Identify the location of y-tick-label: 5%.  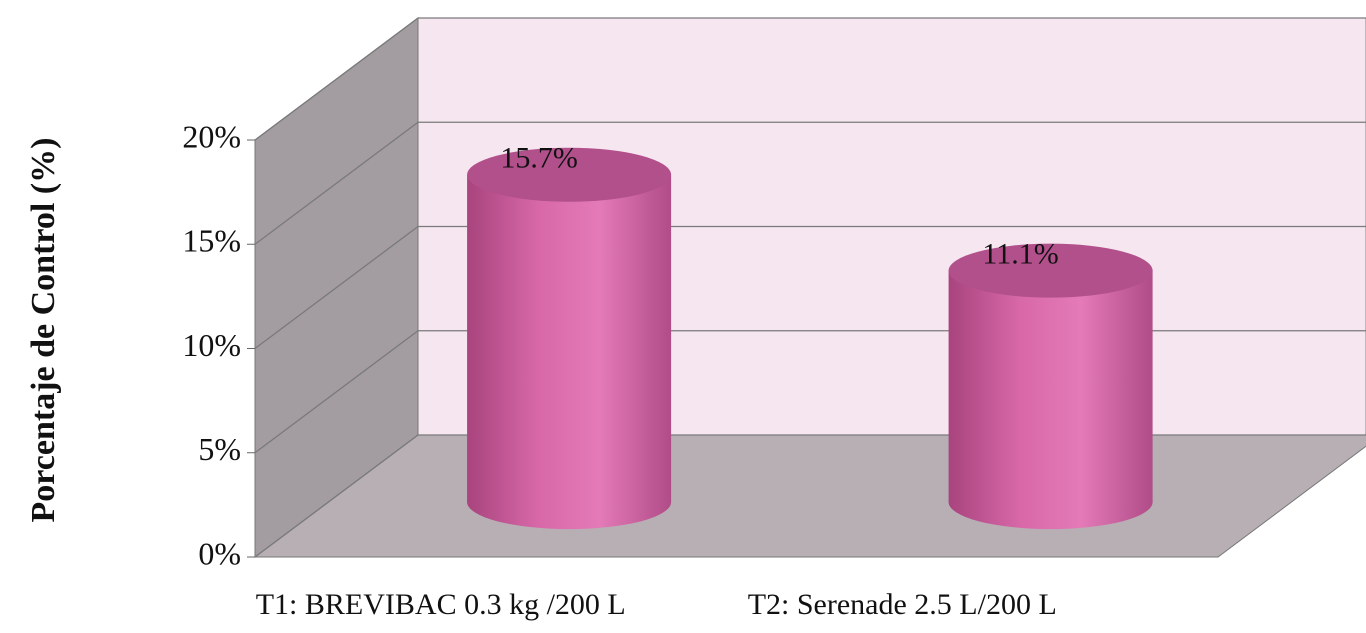
(219, 449).